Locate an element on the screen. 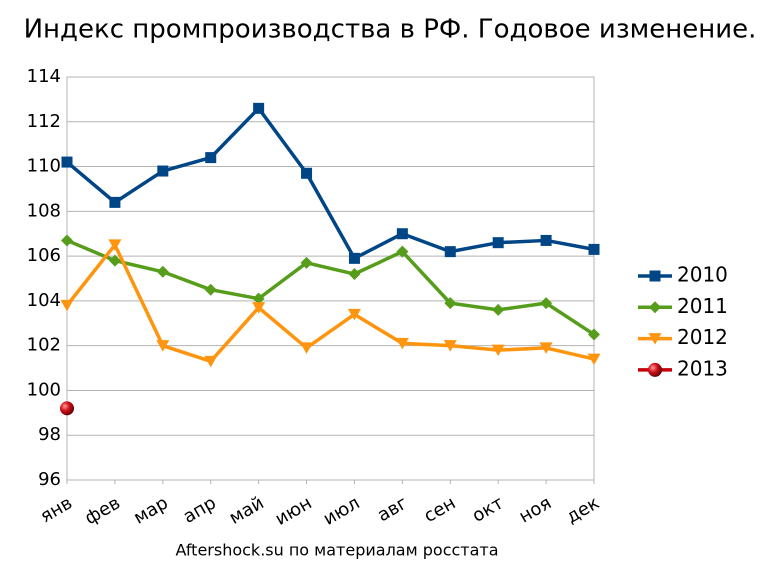  legend-label: 2013 is located at coordinates (702, 368).